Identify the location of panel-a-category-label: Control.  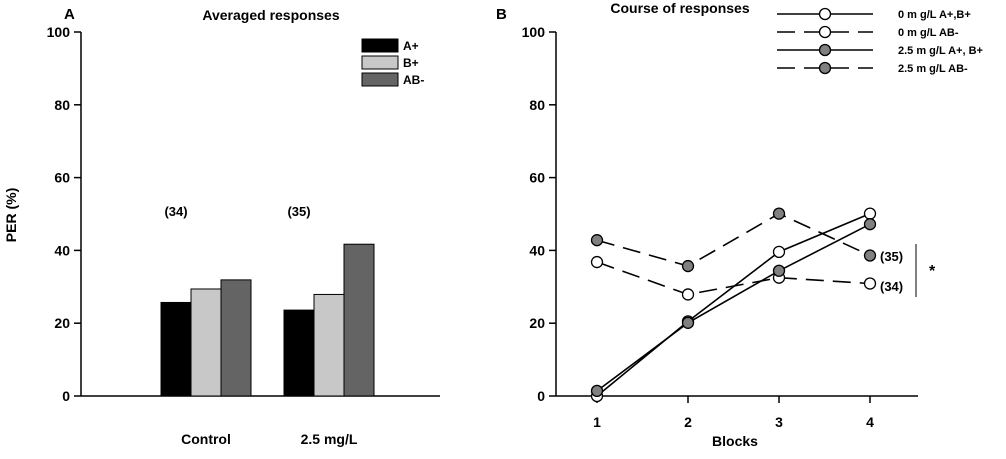
(206, 439).